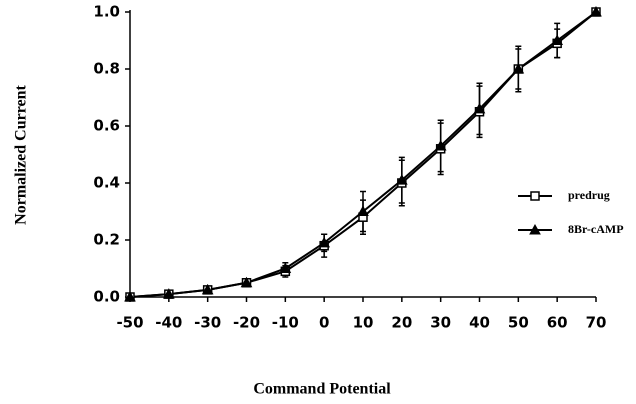 This screenshot has height=404, width=636. What do you see at coordinates (401, 323) in the screenshot?
I see `x-tick-label: 20` at bounding box center [401, 323].